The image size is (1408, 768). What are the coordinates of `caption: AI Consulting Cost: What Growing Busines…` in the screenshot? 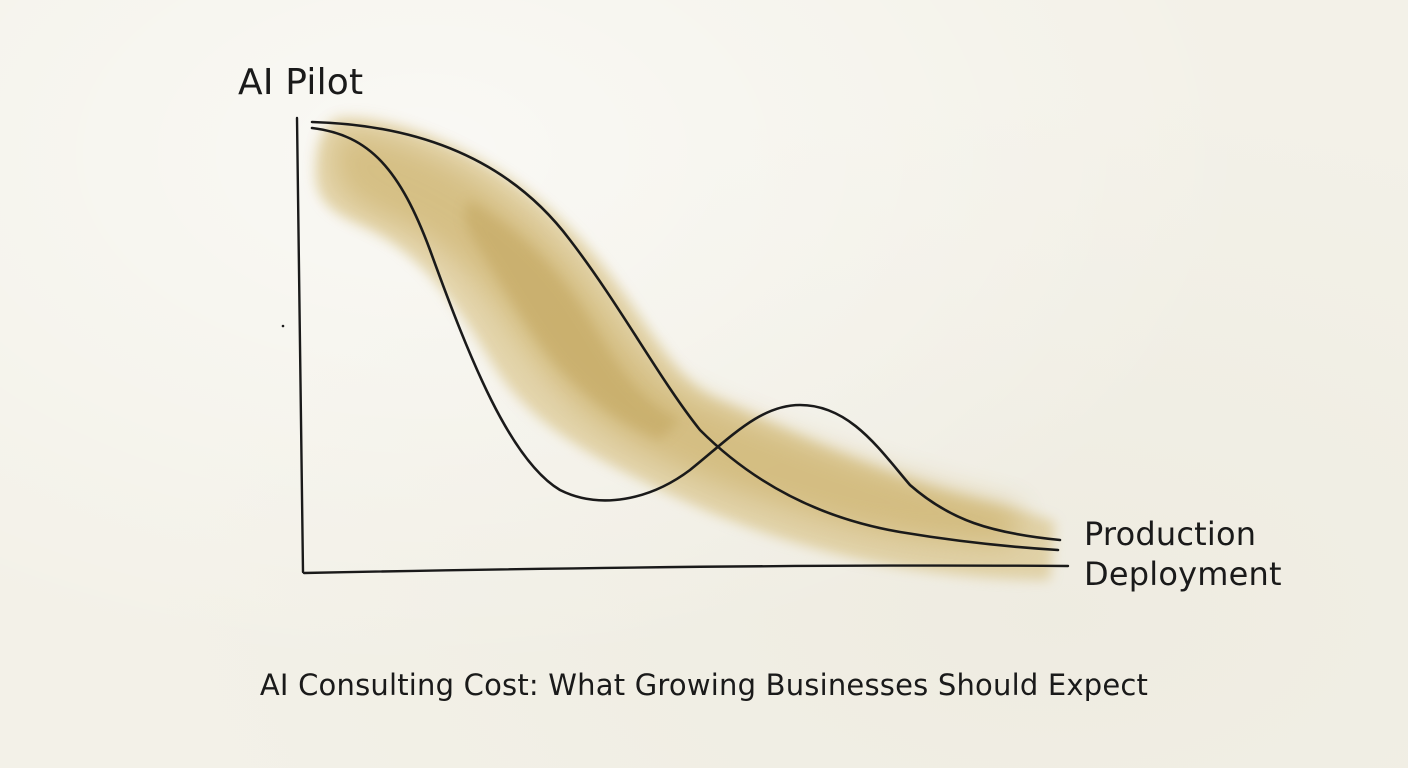 It's located at (704, 685).